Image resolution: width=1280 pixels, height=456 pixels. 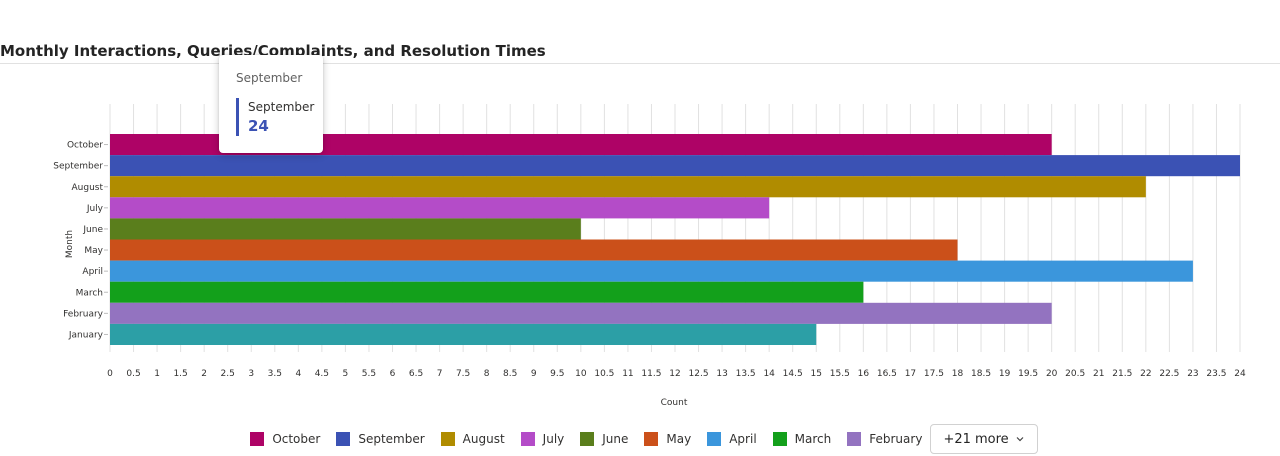 What do you see at coordinates (1005, 374) in the screenshot?
I see `x-tick-label: 19` at bounding box center [1005, 374].